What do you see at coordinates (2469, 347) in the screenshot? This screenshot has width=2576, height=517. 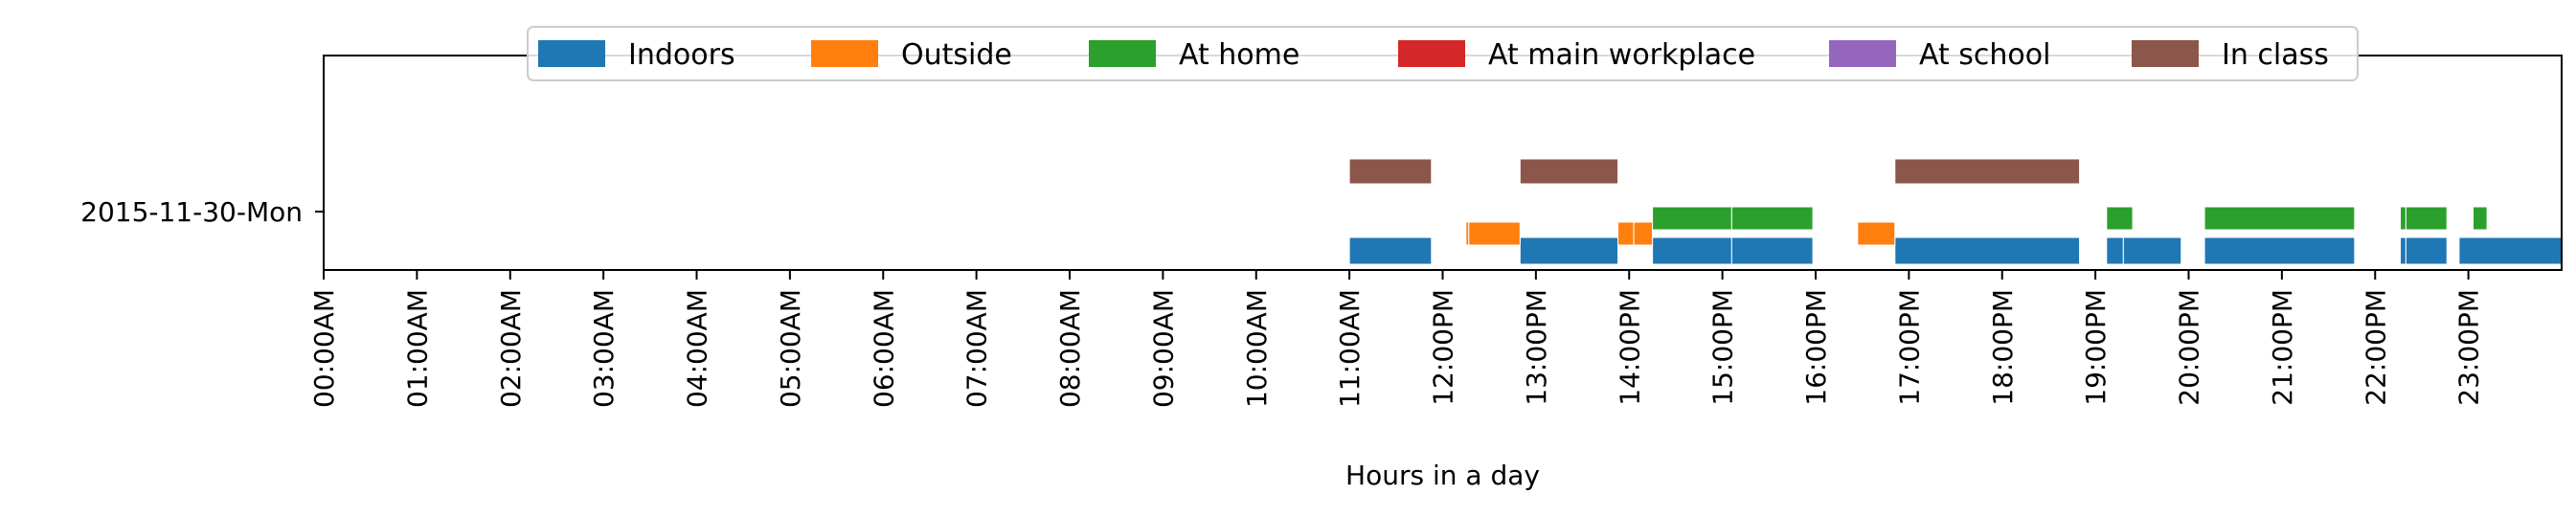 I see `x-tick-label: 23:00PM` at bounding box center [2469, 347].